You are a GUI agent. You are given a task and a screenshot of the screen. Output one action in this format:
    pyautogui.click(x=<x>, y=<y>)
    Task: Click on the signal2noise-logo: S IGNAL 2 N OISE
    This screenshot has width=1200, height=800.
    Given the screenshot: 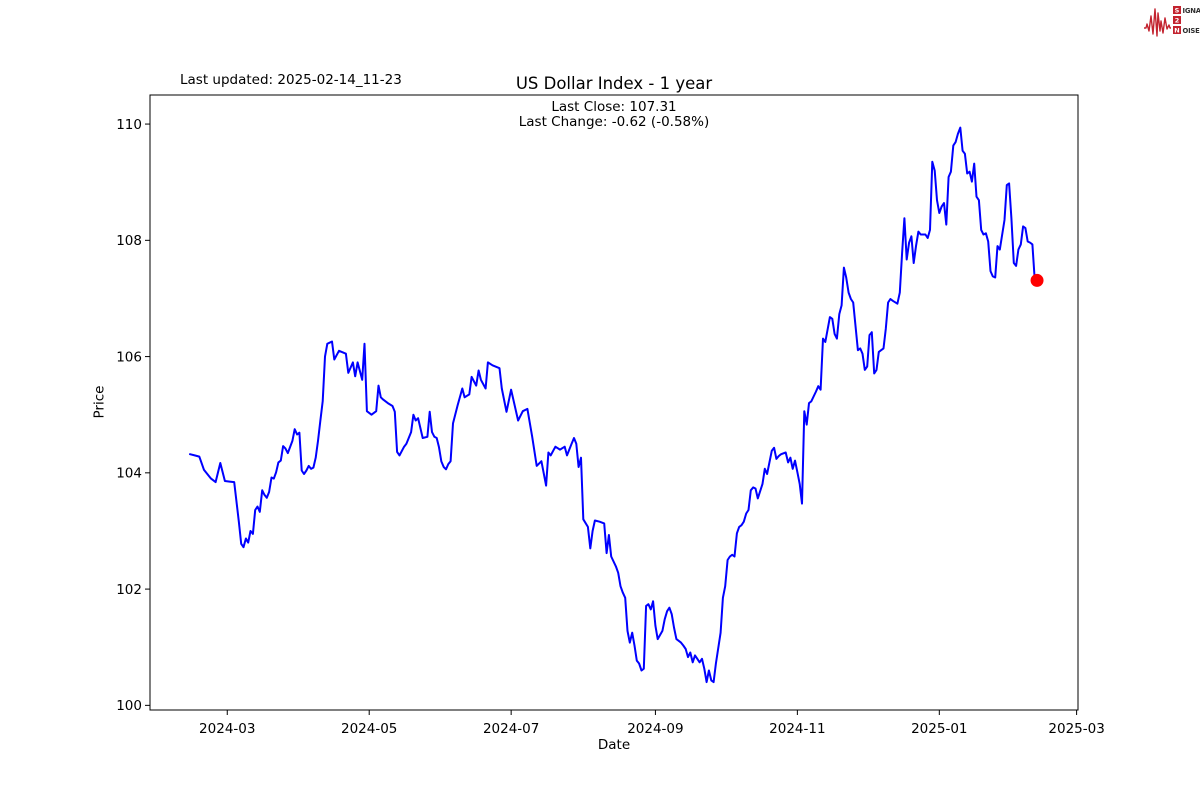 What is the action you would take?
    pyautogui.click(x=1172, y=21)
    